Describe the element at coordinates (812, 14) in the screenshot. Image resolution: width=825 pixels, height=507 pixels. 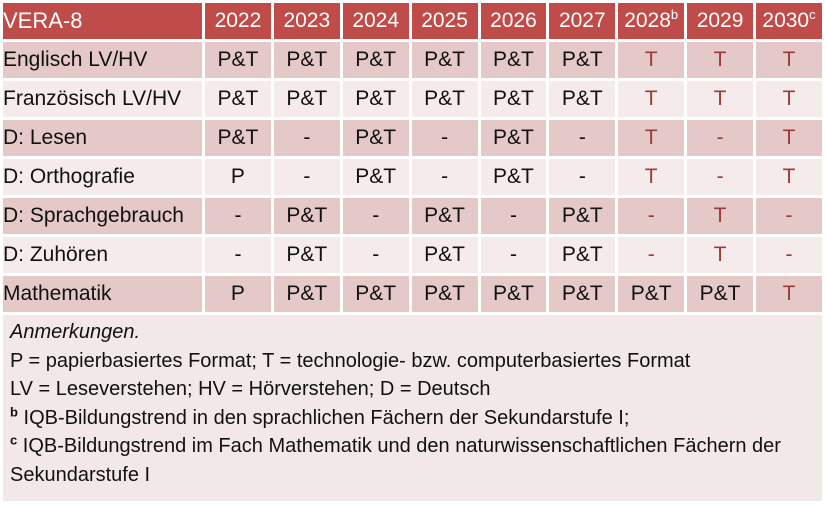
I see `header-superscript: c` at that location.